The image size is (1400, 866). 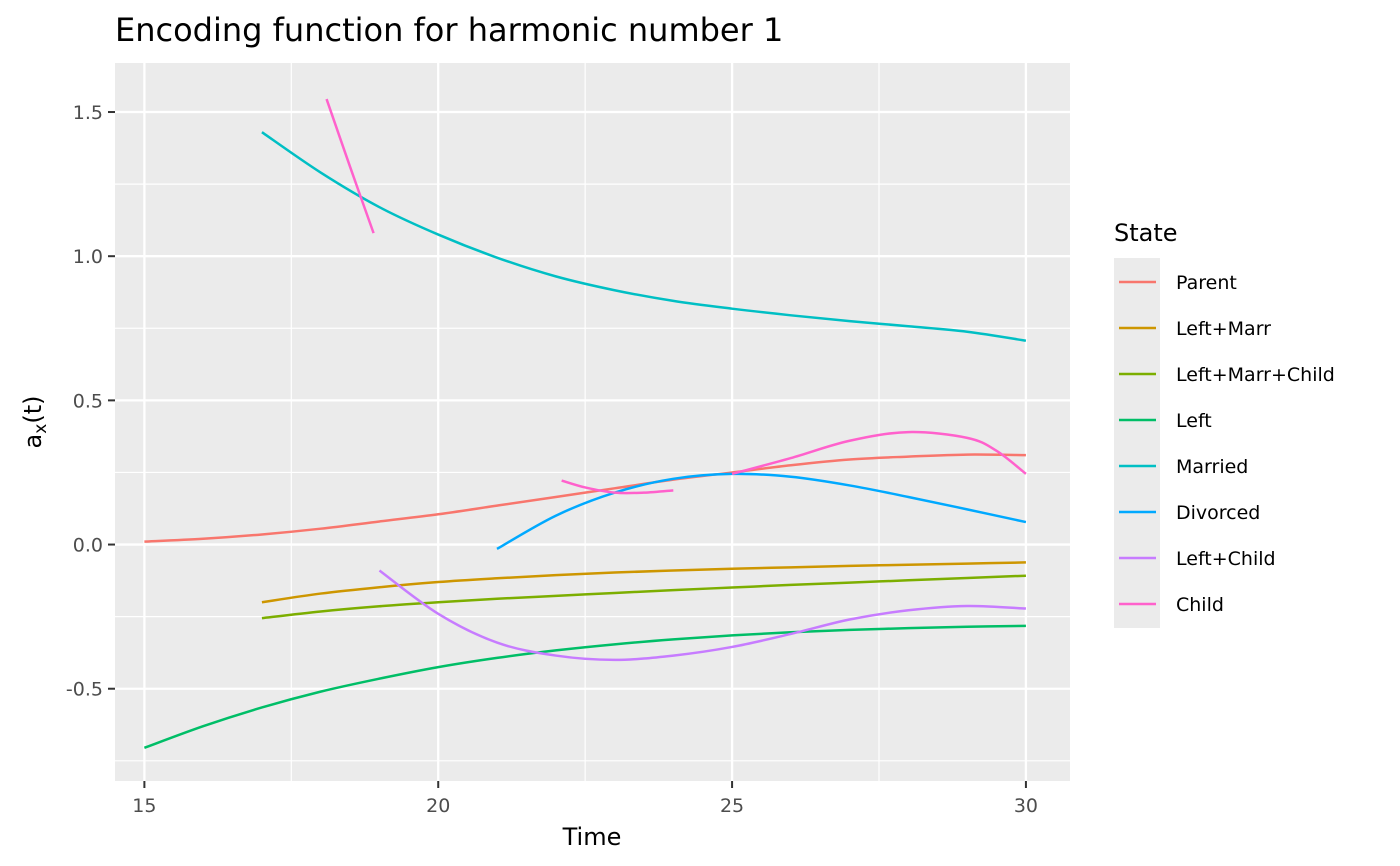 I want to click on legend-title: State, so click(x=1146, y=233).